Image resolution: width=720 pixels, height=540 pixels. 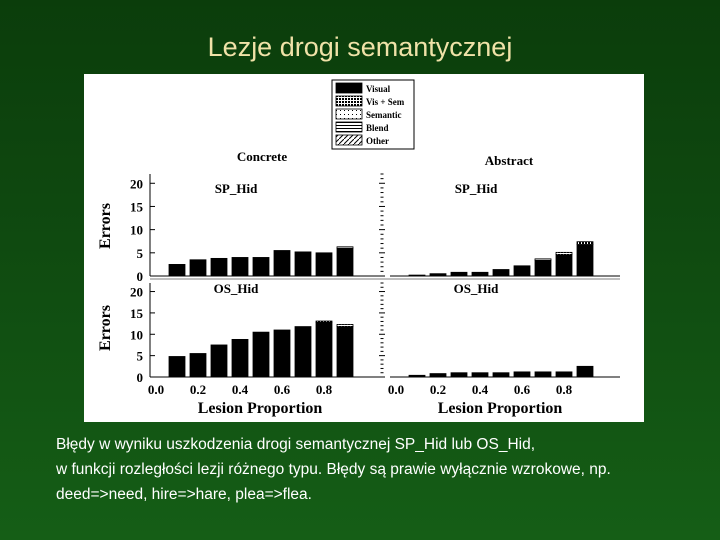 What do you see at coordinates (509, 160) in the screenshot?
I see `column-title: Abstract` at bounding box center [509, 160].